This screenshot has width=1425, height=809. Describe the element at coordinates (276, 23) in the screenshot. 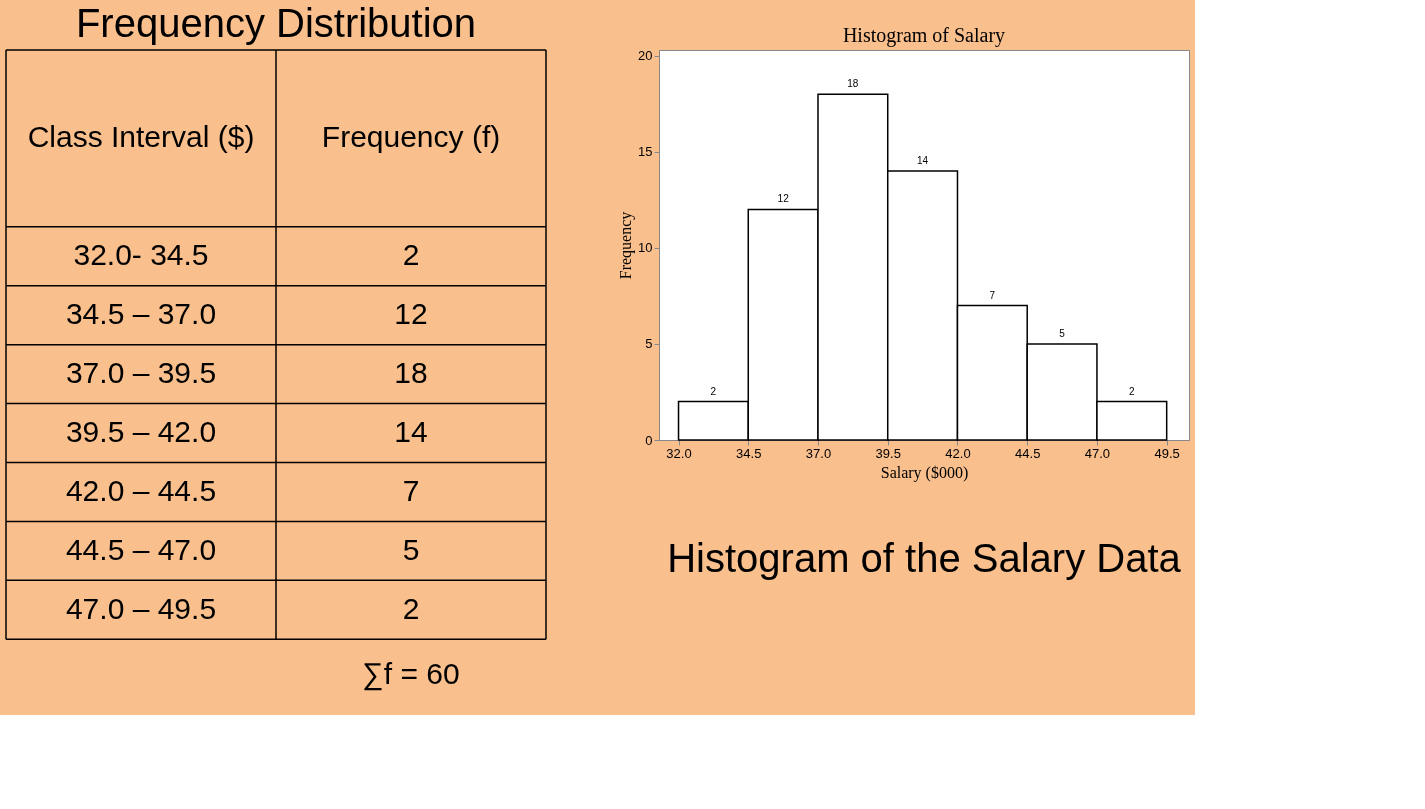

I see `text: Frequency Distribution` at that location.